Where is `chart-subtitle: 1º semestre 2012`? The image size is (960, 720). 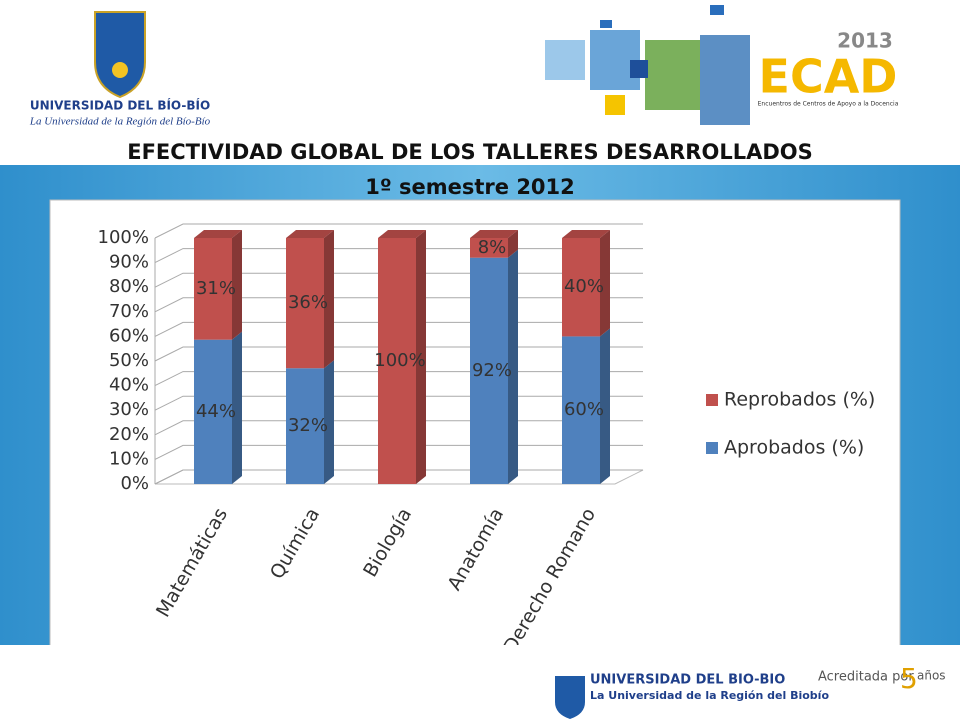
chart-subtitle: 1º semestre 2012 is located at coordinates (470, 187).